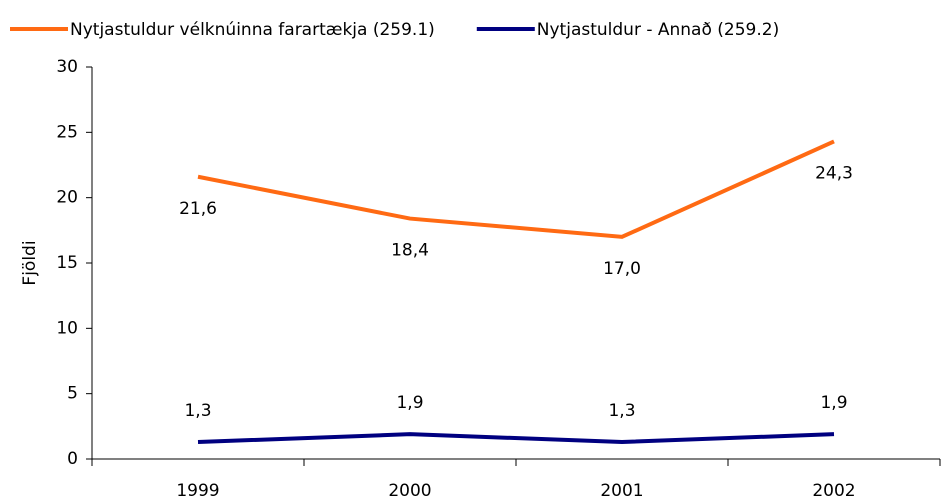  What do you see at coordinates (67, 328) in the screenshot?
I see `y-tick-label: 10` at bounding box center [67, 328].